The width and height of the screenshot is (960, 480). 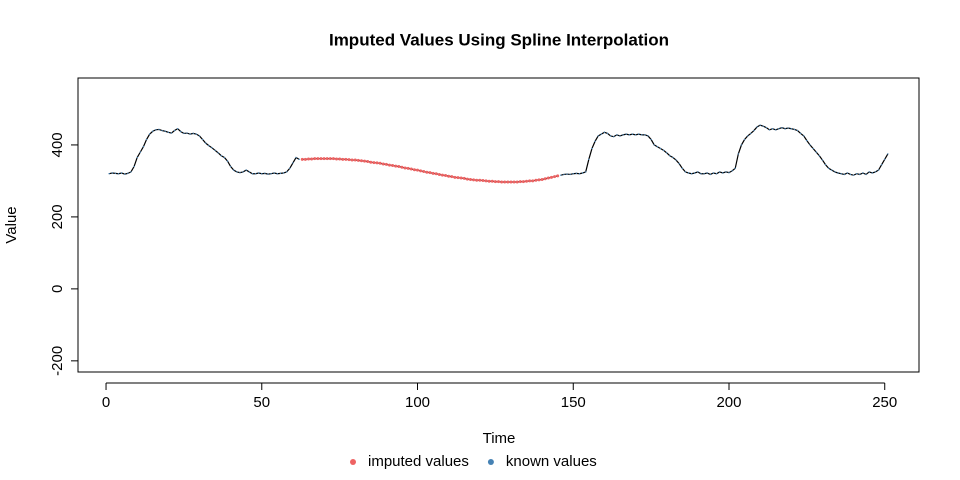 I want to click on x-tick-label: 100, so click(x=417, y=402).